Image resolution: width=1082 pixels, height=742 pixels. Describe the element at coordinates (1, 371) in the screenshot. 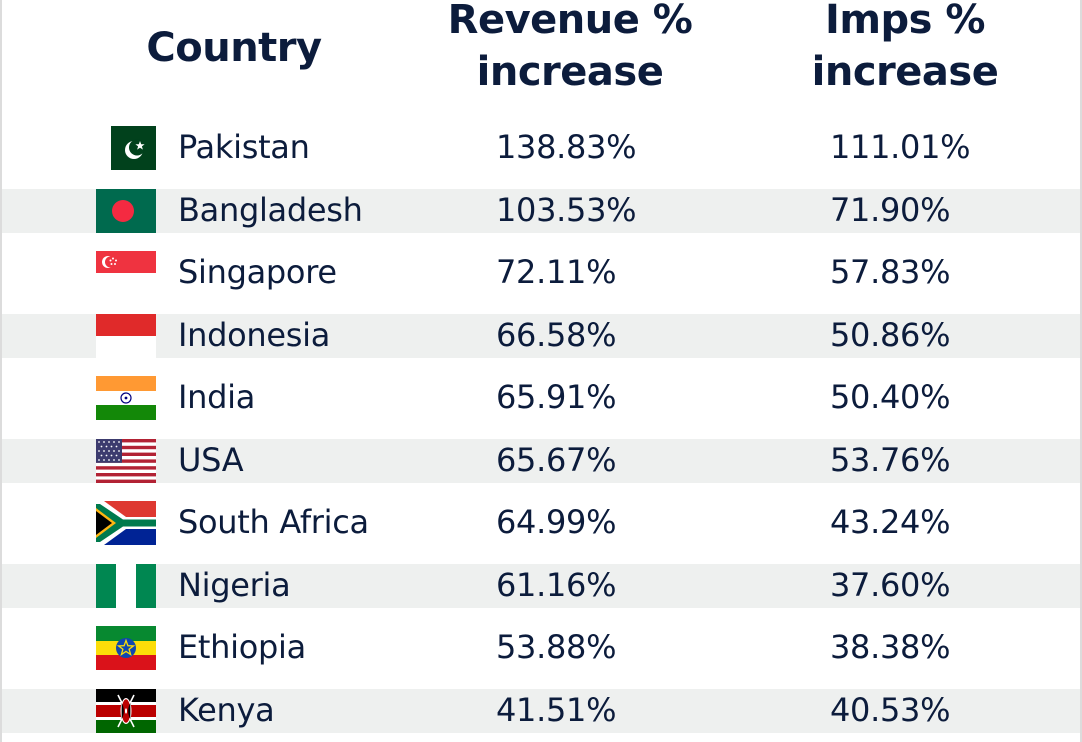

I see `left-border` at that location.